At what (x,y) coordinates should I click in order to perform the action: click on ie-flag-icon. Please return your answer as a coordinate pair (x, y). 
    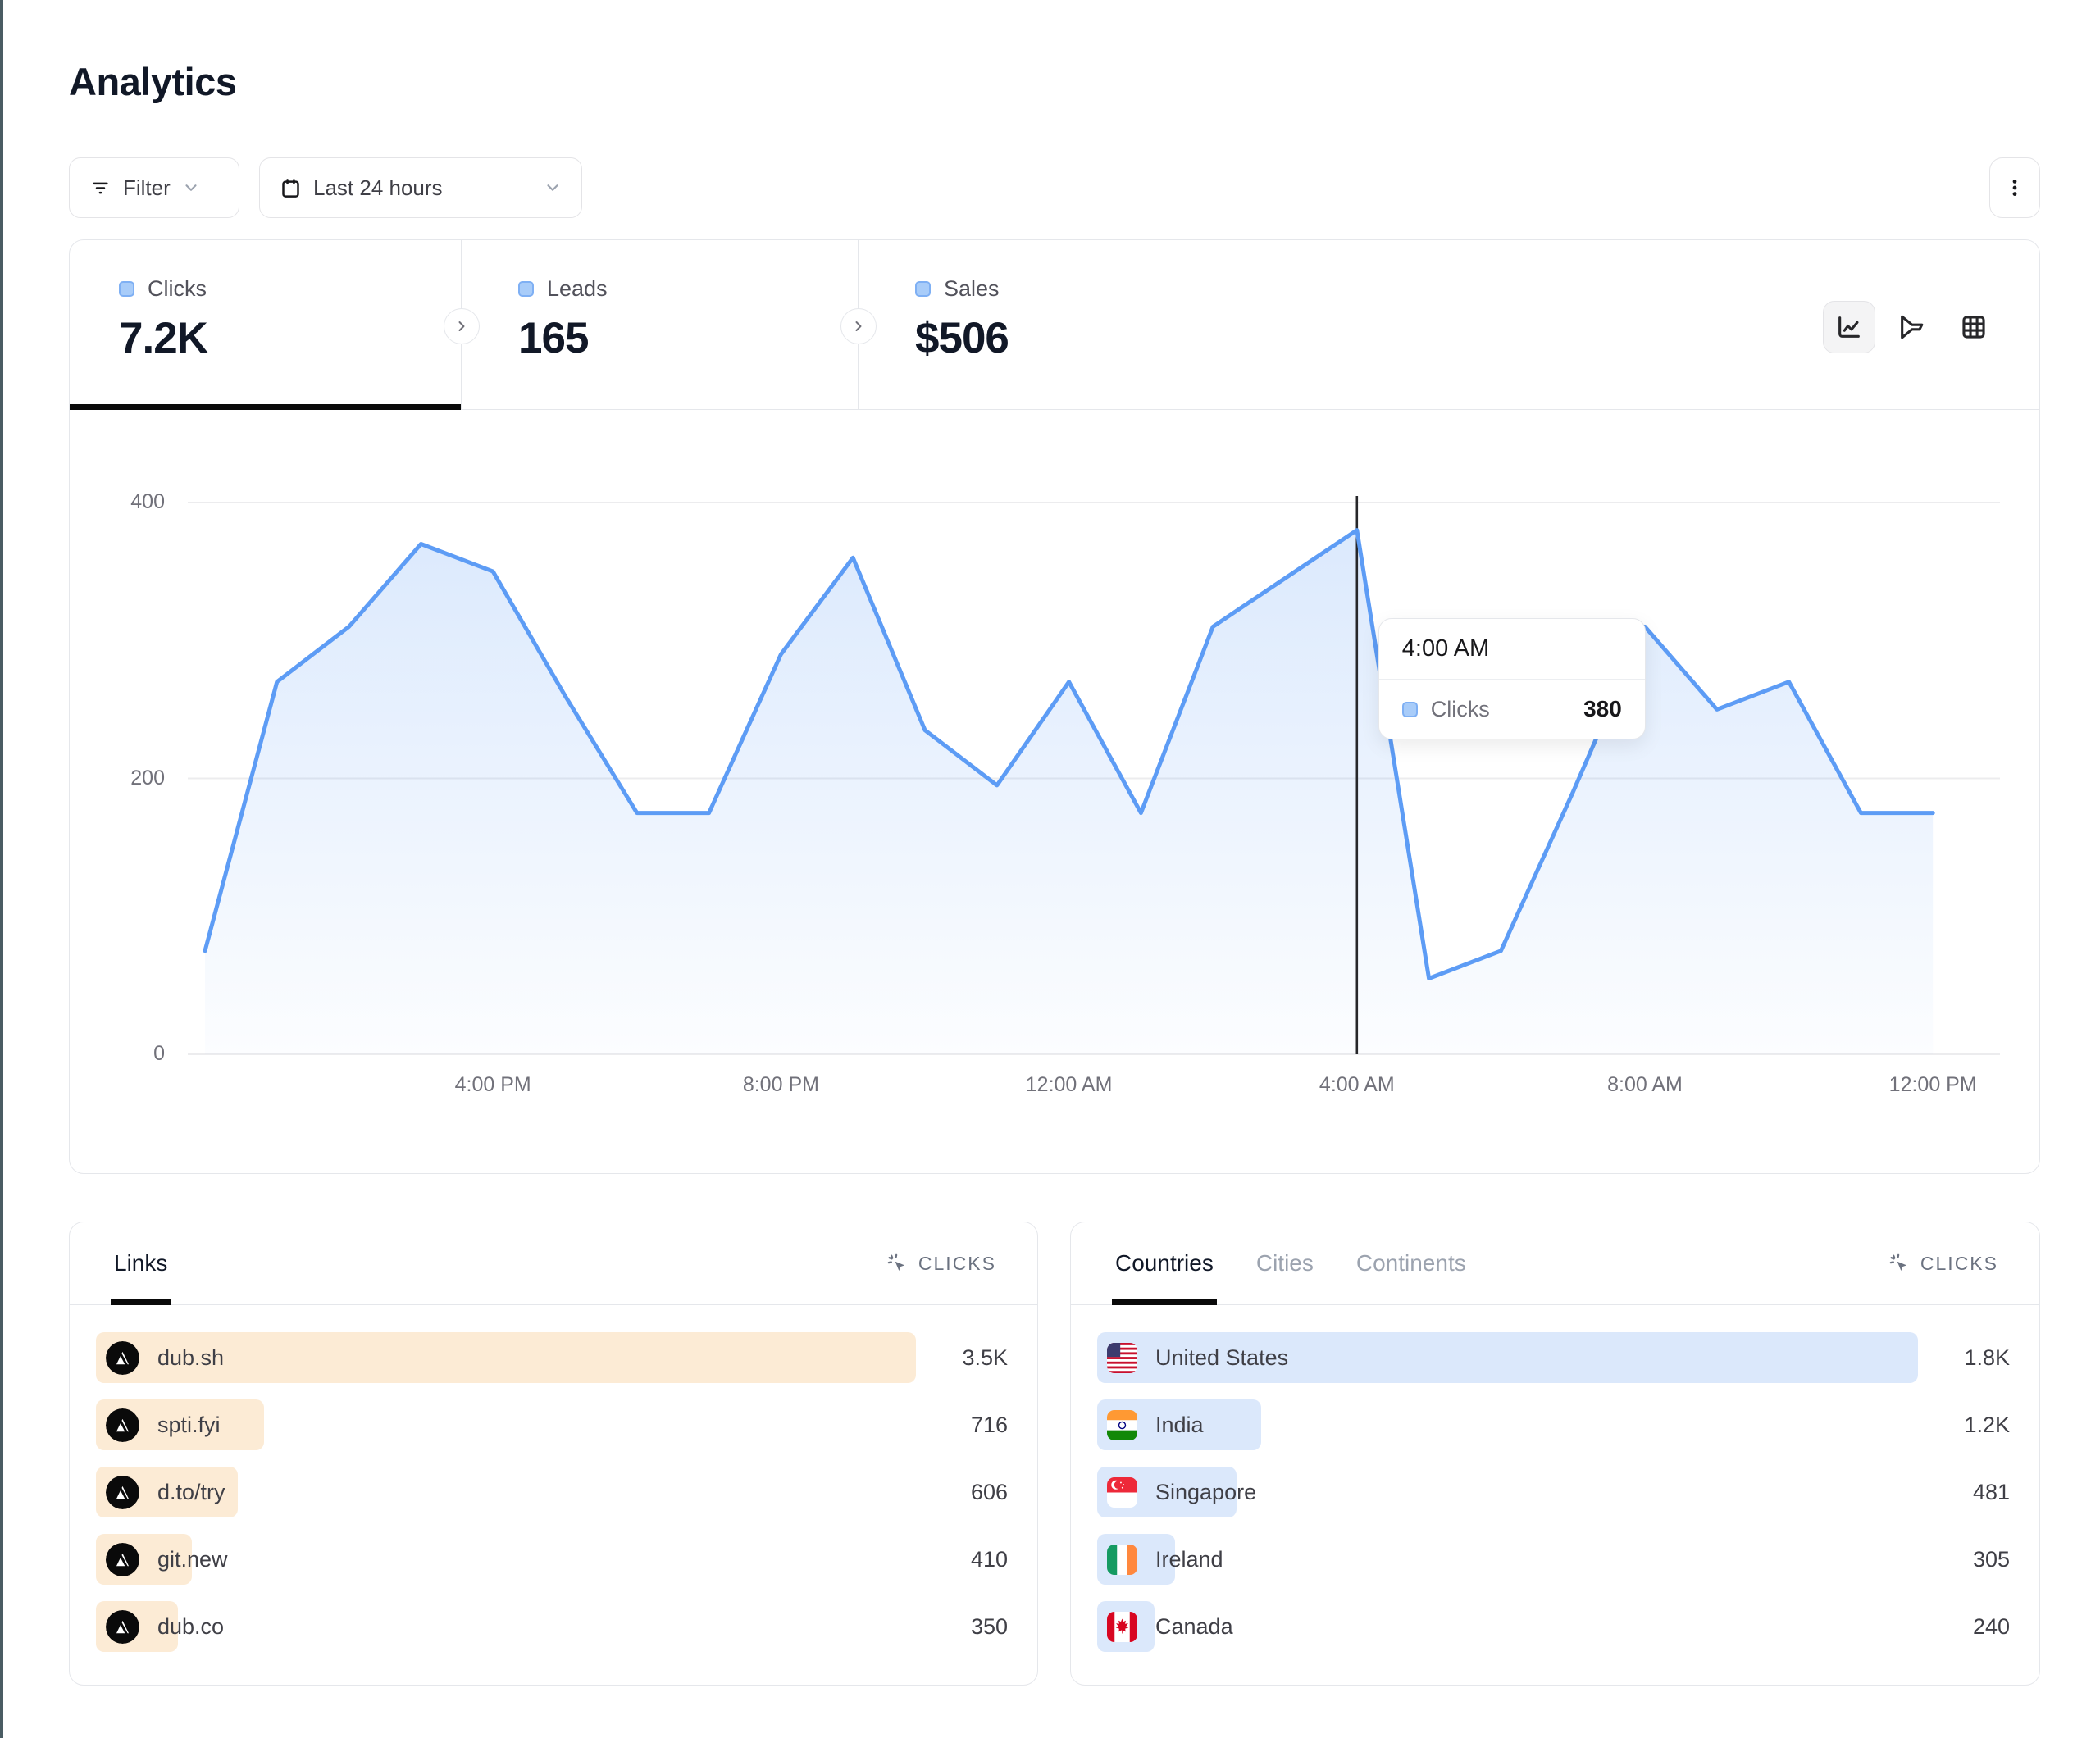
    Looking at the image, I should click on (1122, 1559).